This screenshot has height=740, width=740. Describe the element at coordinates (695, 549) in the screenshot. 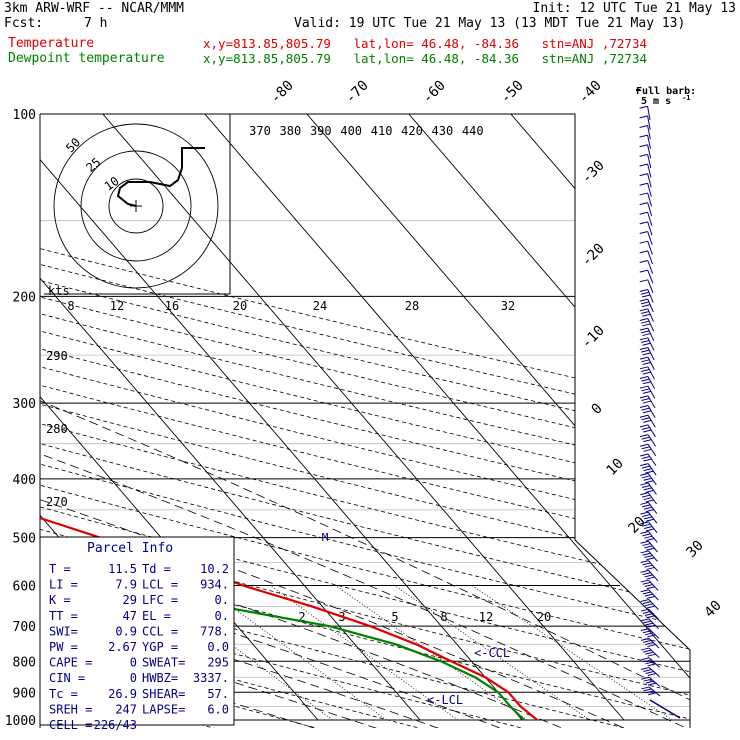

I see `isotherm-label: 30` at that location.